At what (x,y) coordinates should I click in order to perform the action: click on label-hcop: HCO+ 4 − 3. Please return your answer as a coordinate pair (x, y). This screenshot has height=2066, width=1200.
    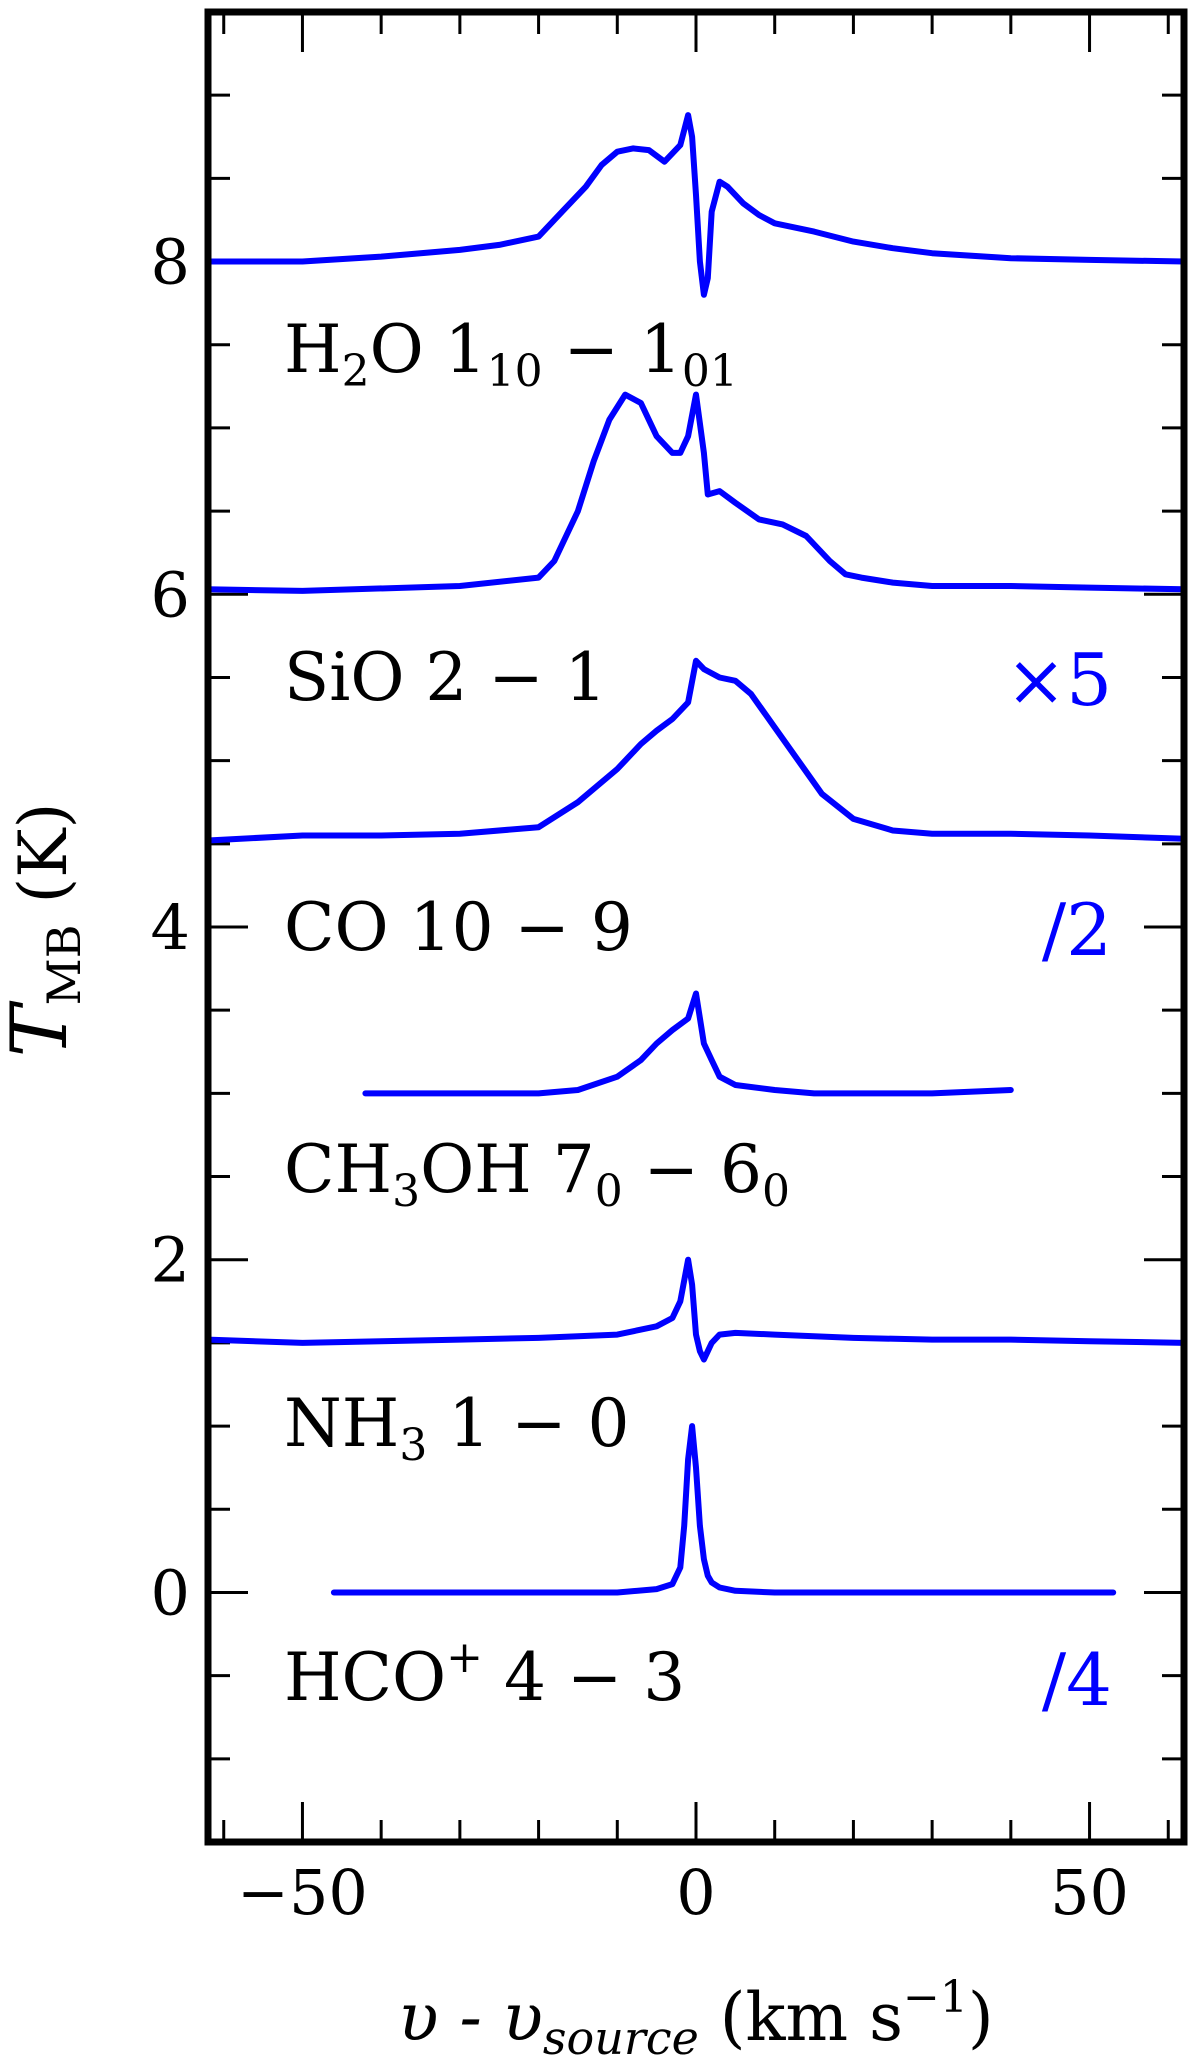
    Looking at the image, I should click on (484, 1674).